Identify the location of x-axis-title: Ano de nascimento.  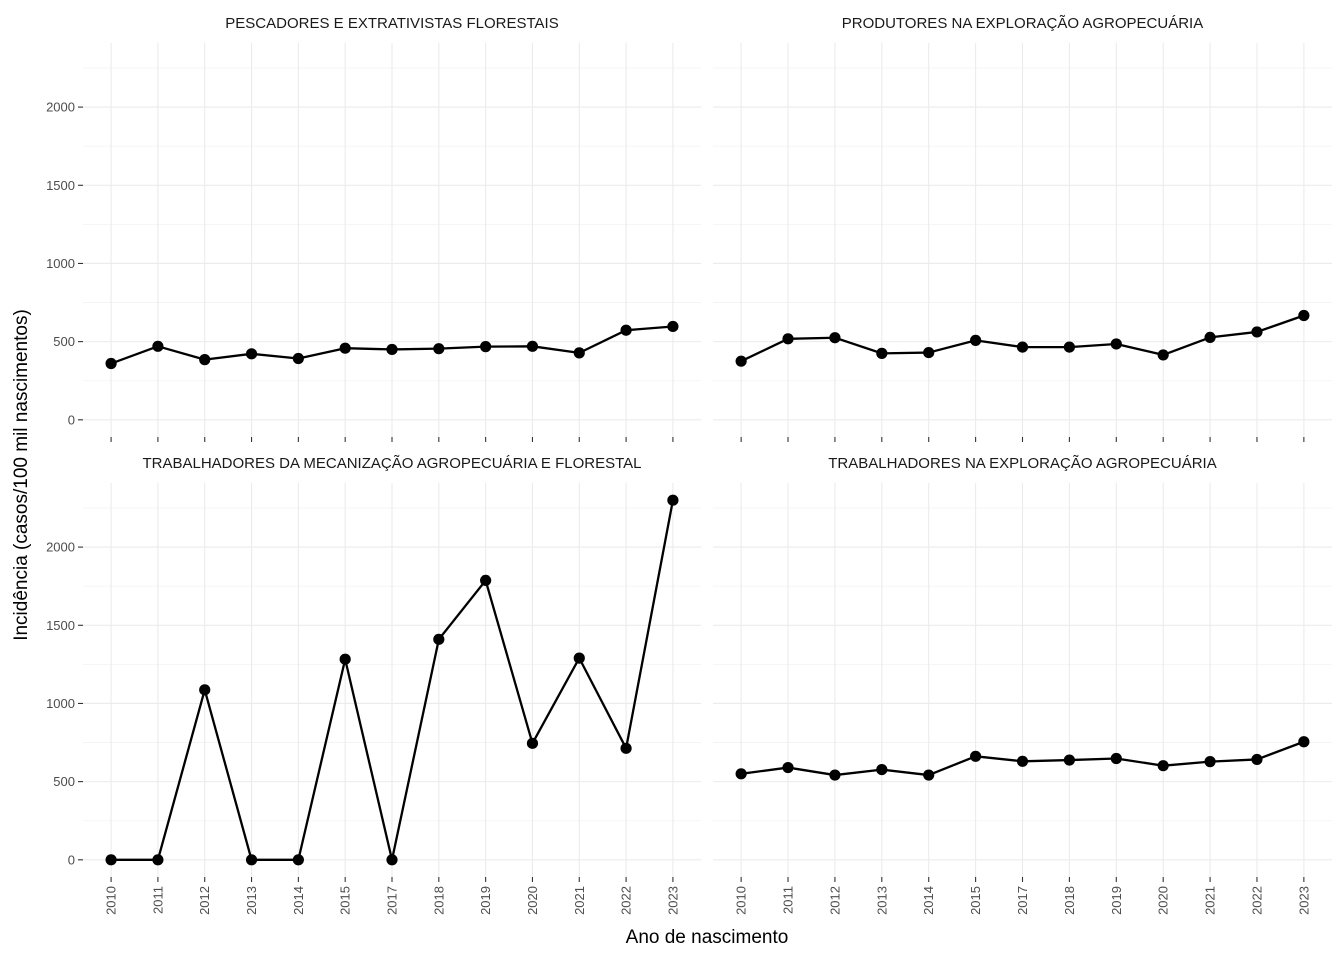
(707, 937).